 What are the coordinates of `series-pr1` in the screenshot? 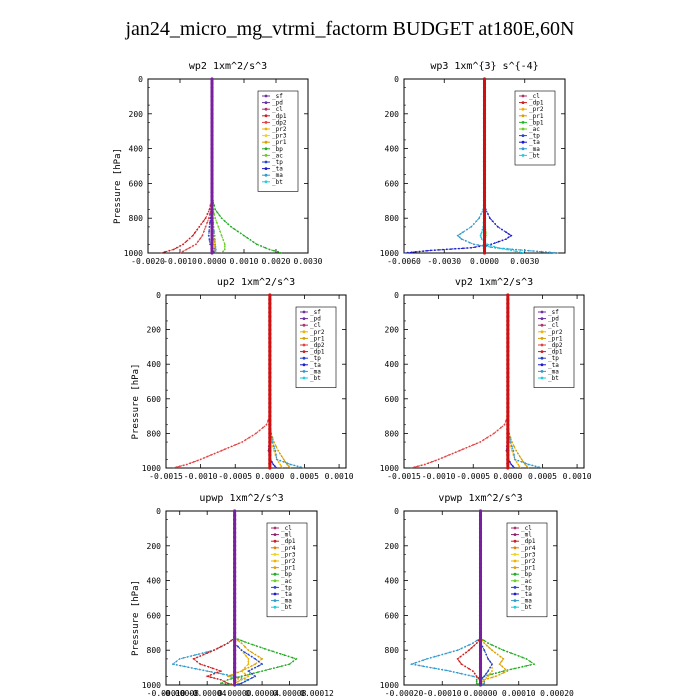 It's located at (244, 597).